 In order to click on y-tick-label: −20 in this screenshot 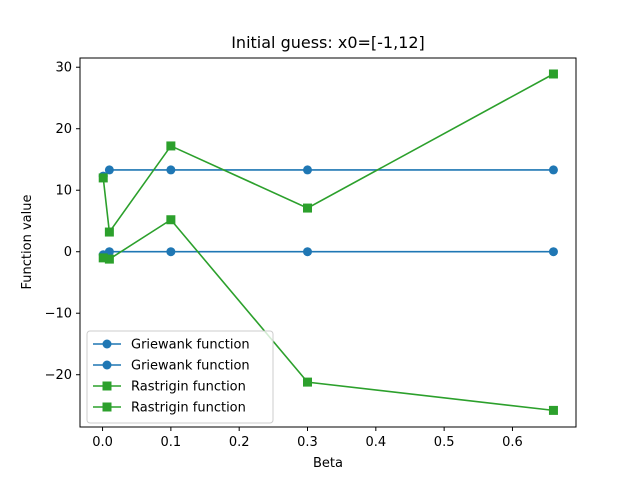, I will do `click(58, 375)`.